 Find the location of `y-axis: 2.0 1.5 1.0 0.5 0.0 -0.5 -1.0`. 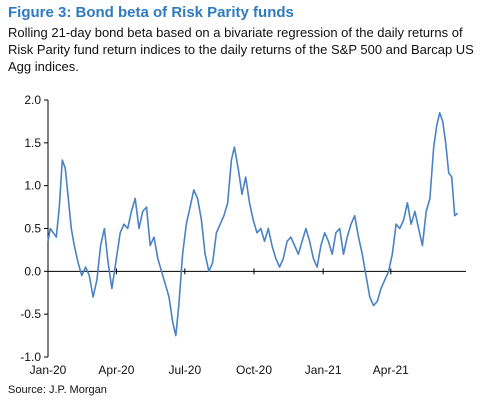

y-axis: 2.0 1.5 1.0 0.5 0.0 -0.5 -1.0 is located at coordinates (34, 228).